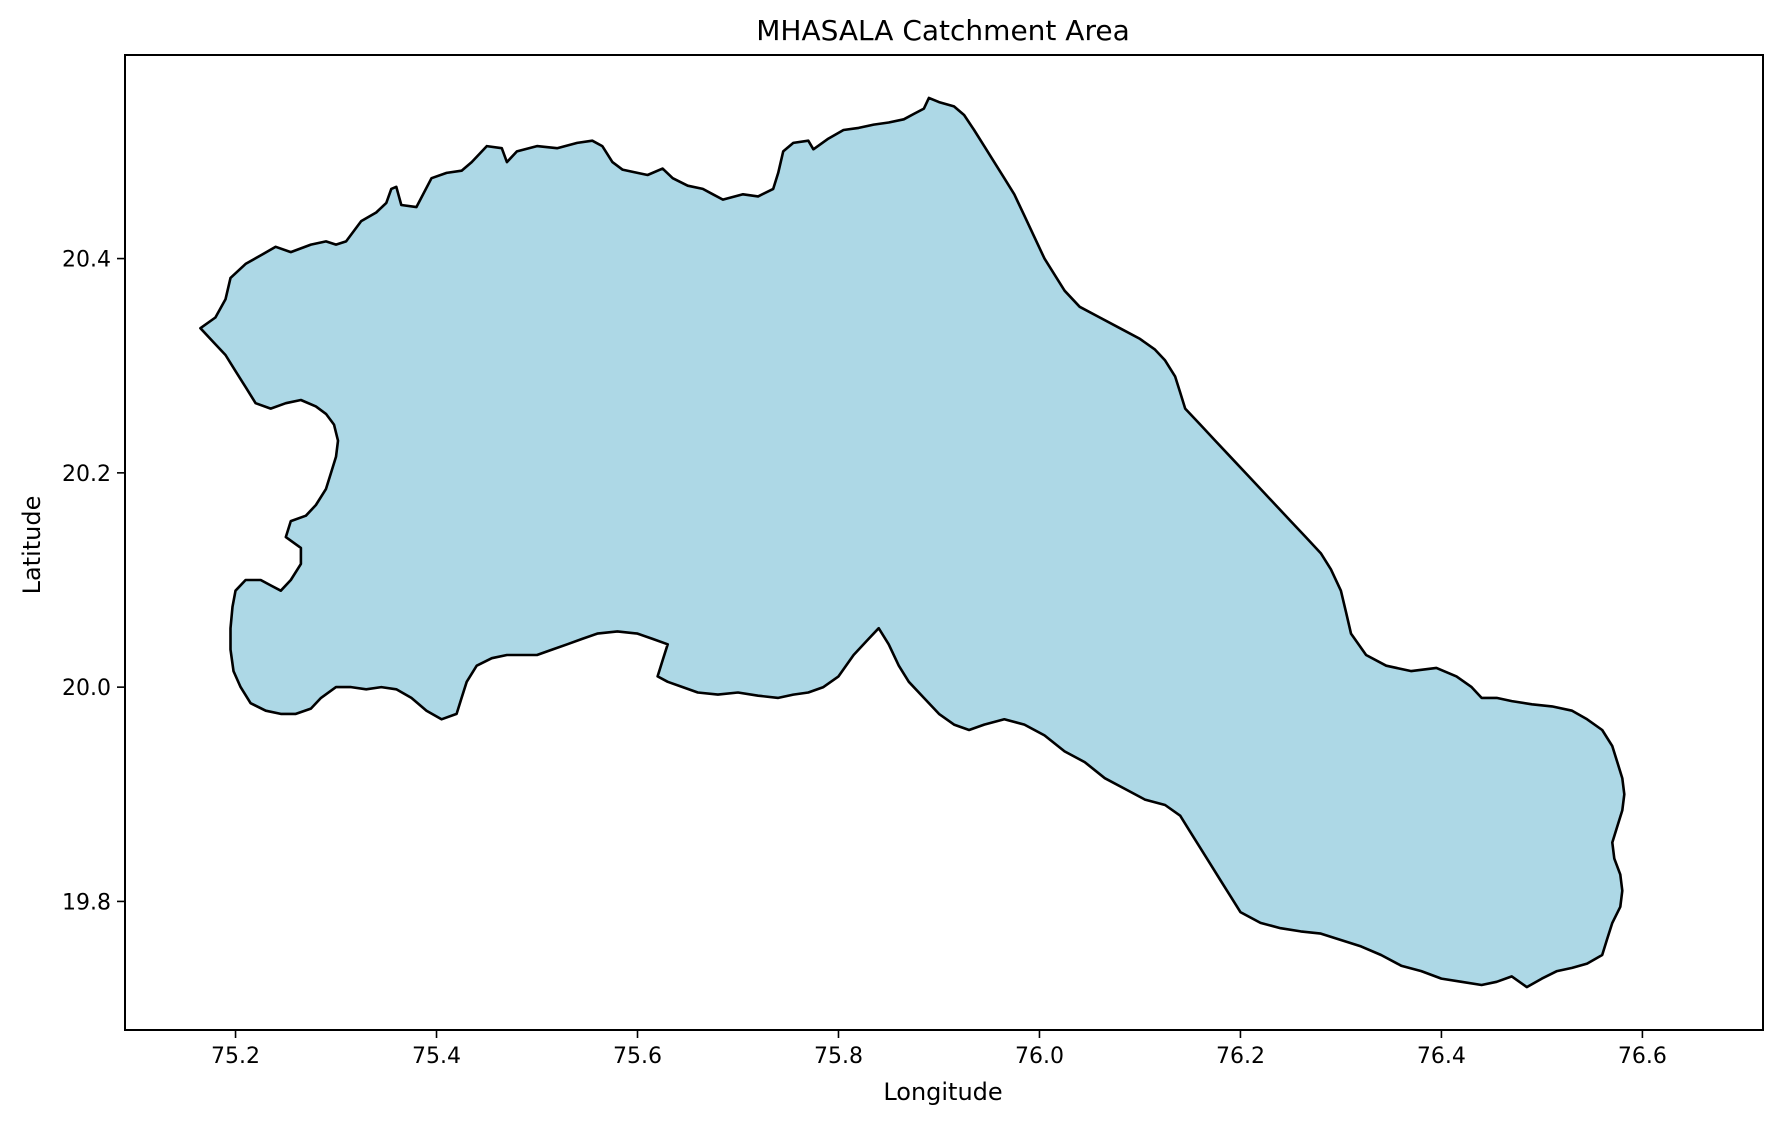 This screenshot has width=1780, height=1123. I want to click on chart-title: MHASALA Catchment Area, so click(943, 30).